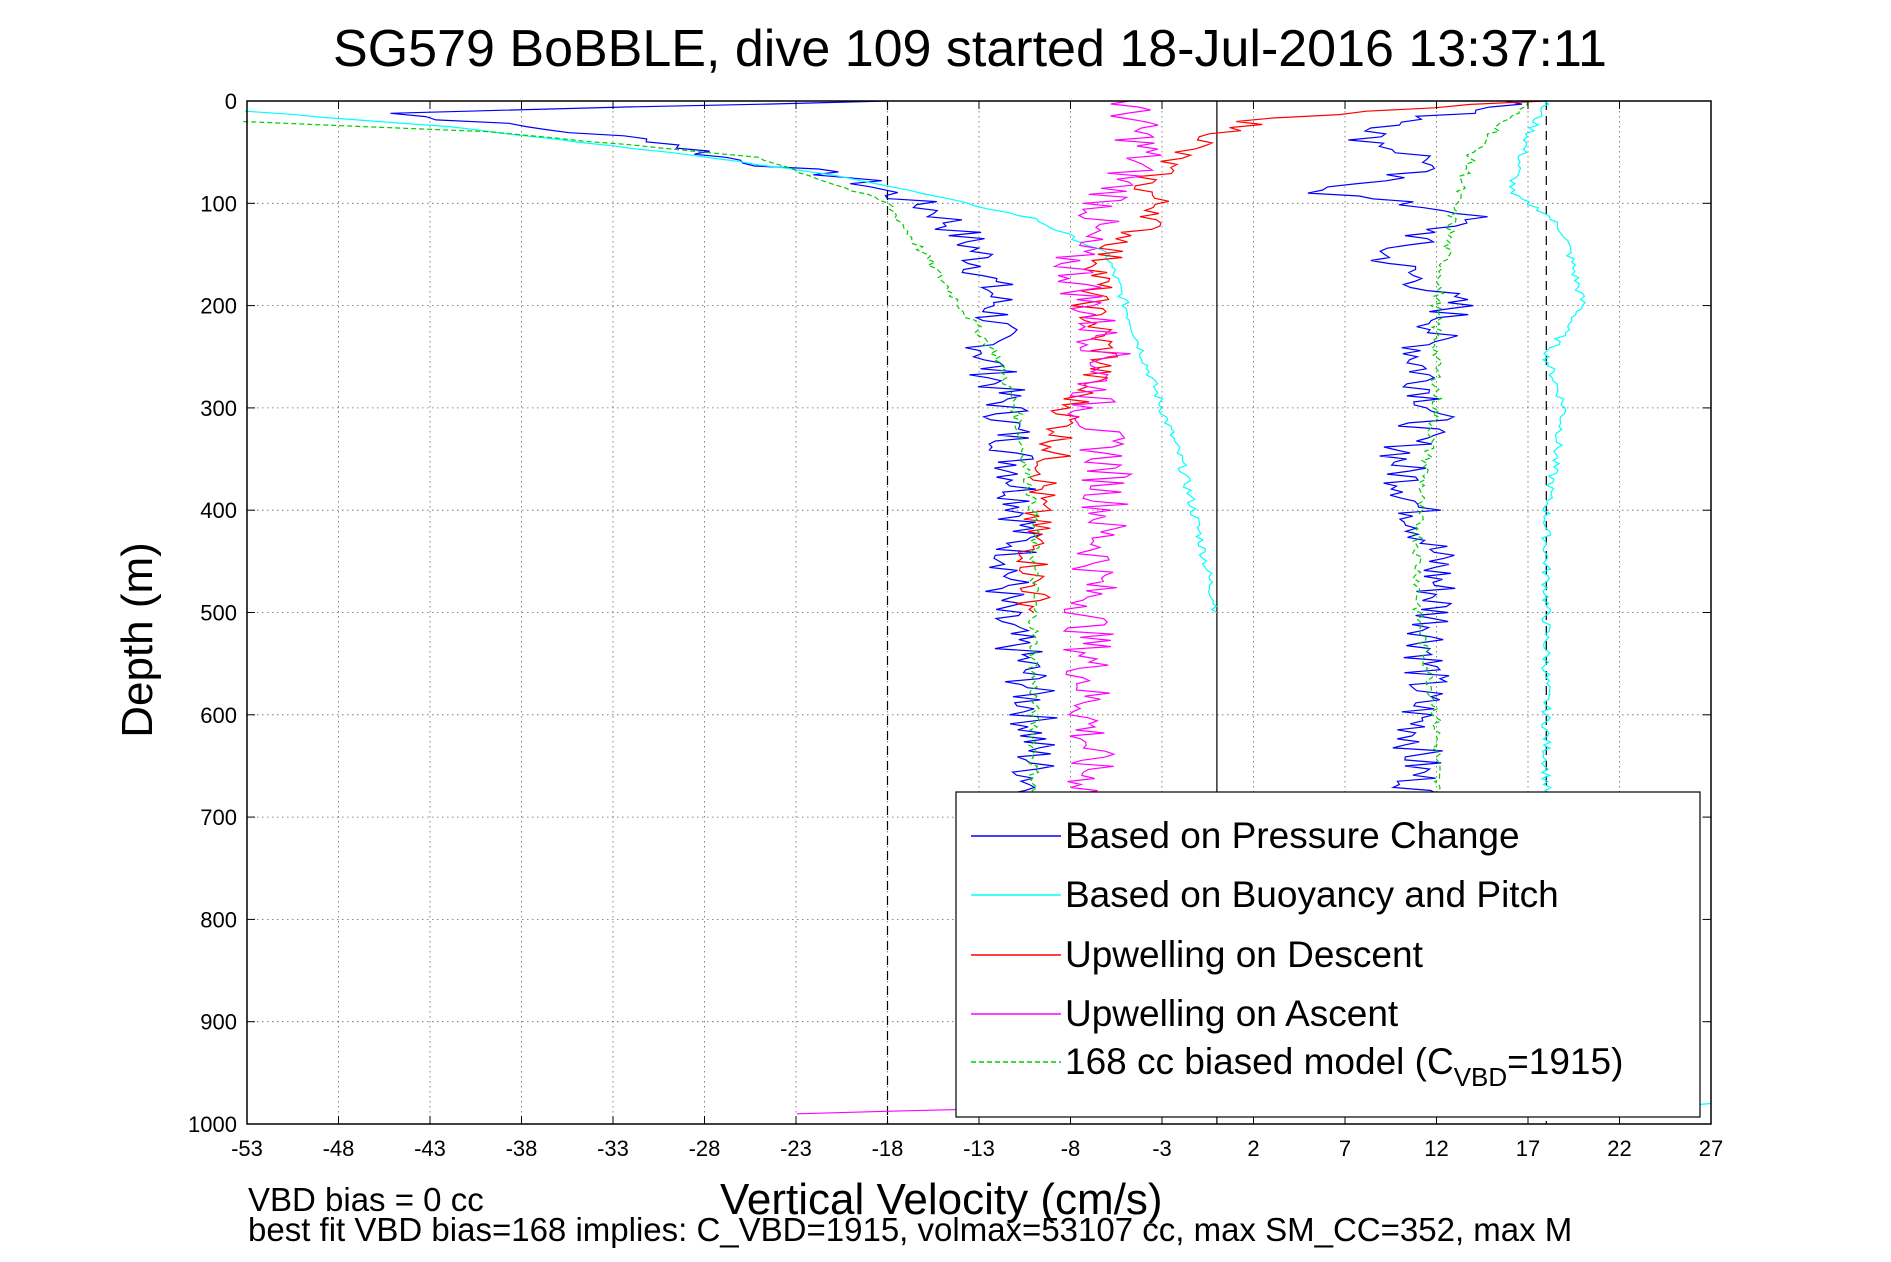 The image size is (1891, 1262). What do you see at coordinates (218, 613) in the screenshot?
I see `y-tick-label: 500` at bounding box center [218, 613].